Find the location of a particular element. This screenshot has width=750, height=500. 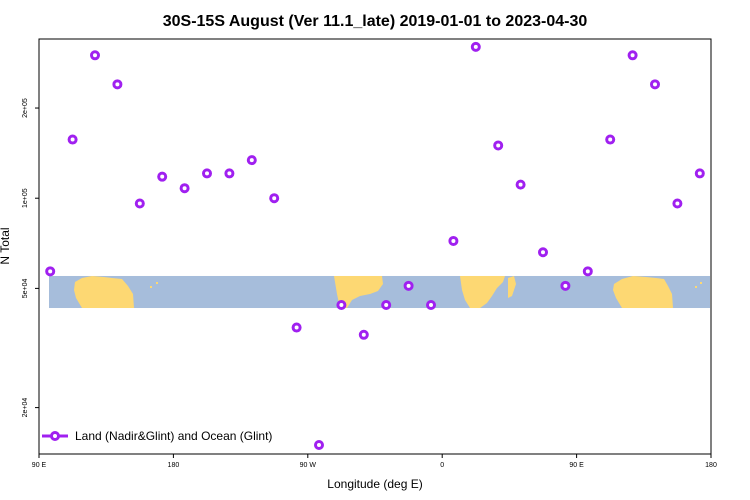

y-axis-label: N Total is located at coordinates (6, 245).